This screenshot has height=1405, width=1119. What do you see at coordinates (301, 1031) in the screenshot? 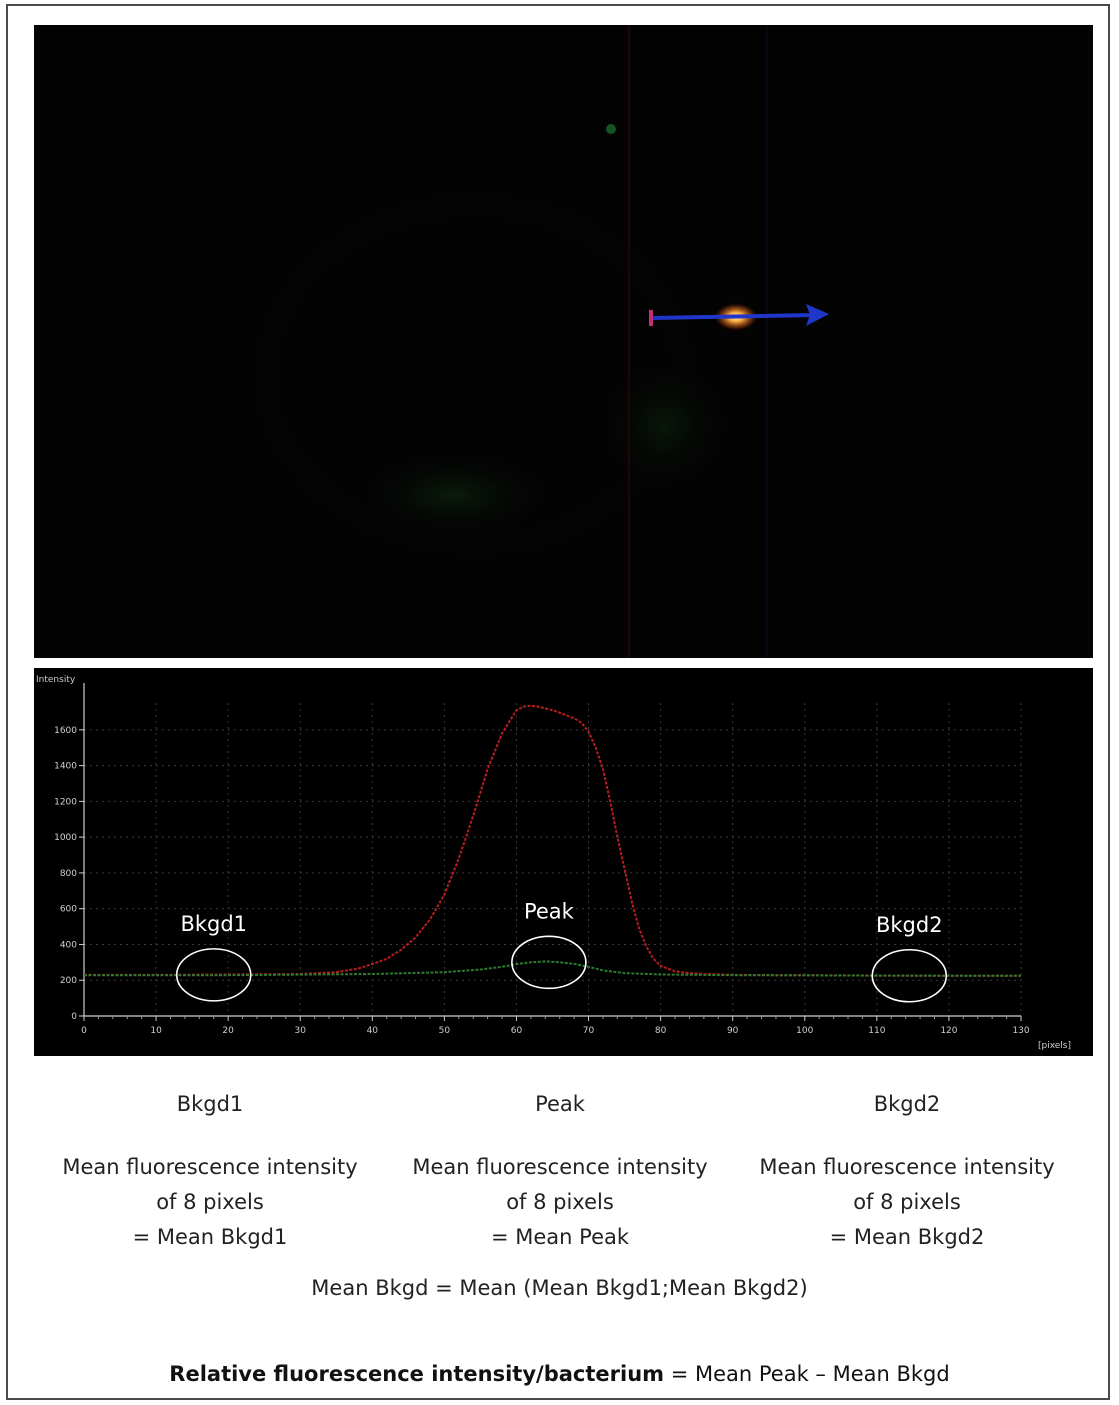
I see `x-tick-label: 30` at bounding box center [301, 1031].